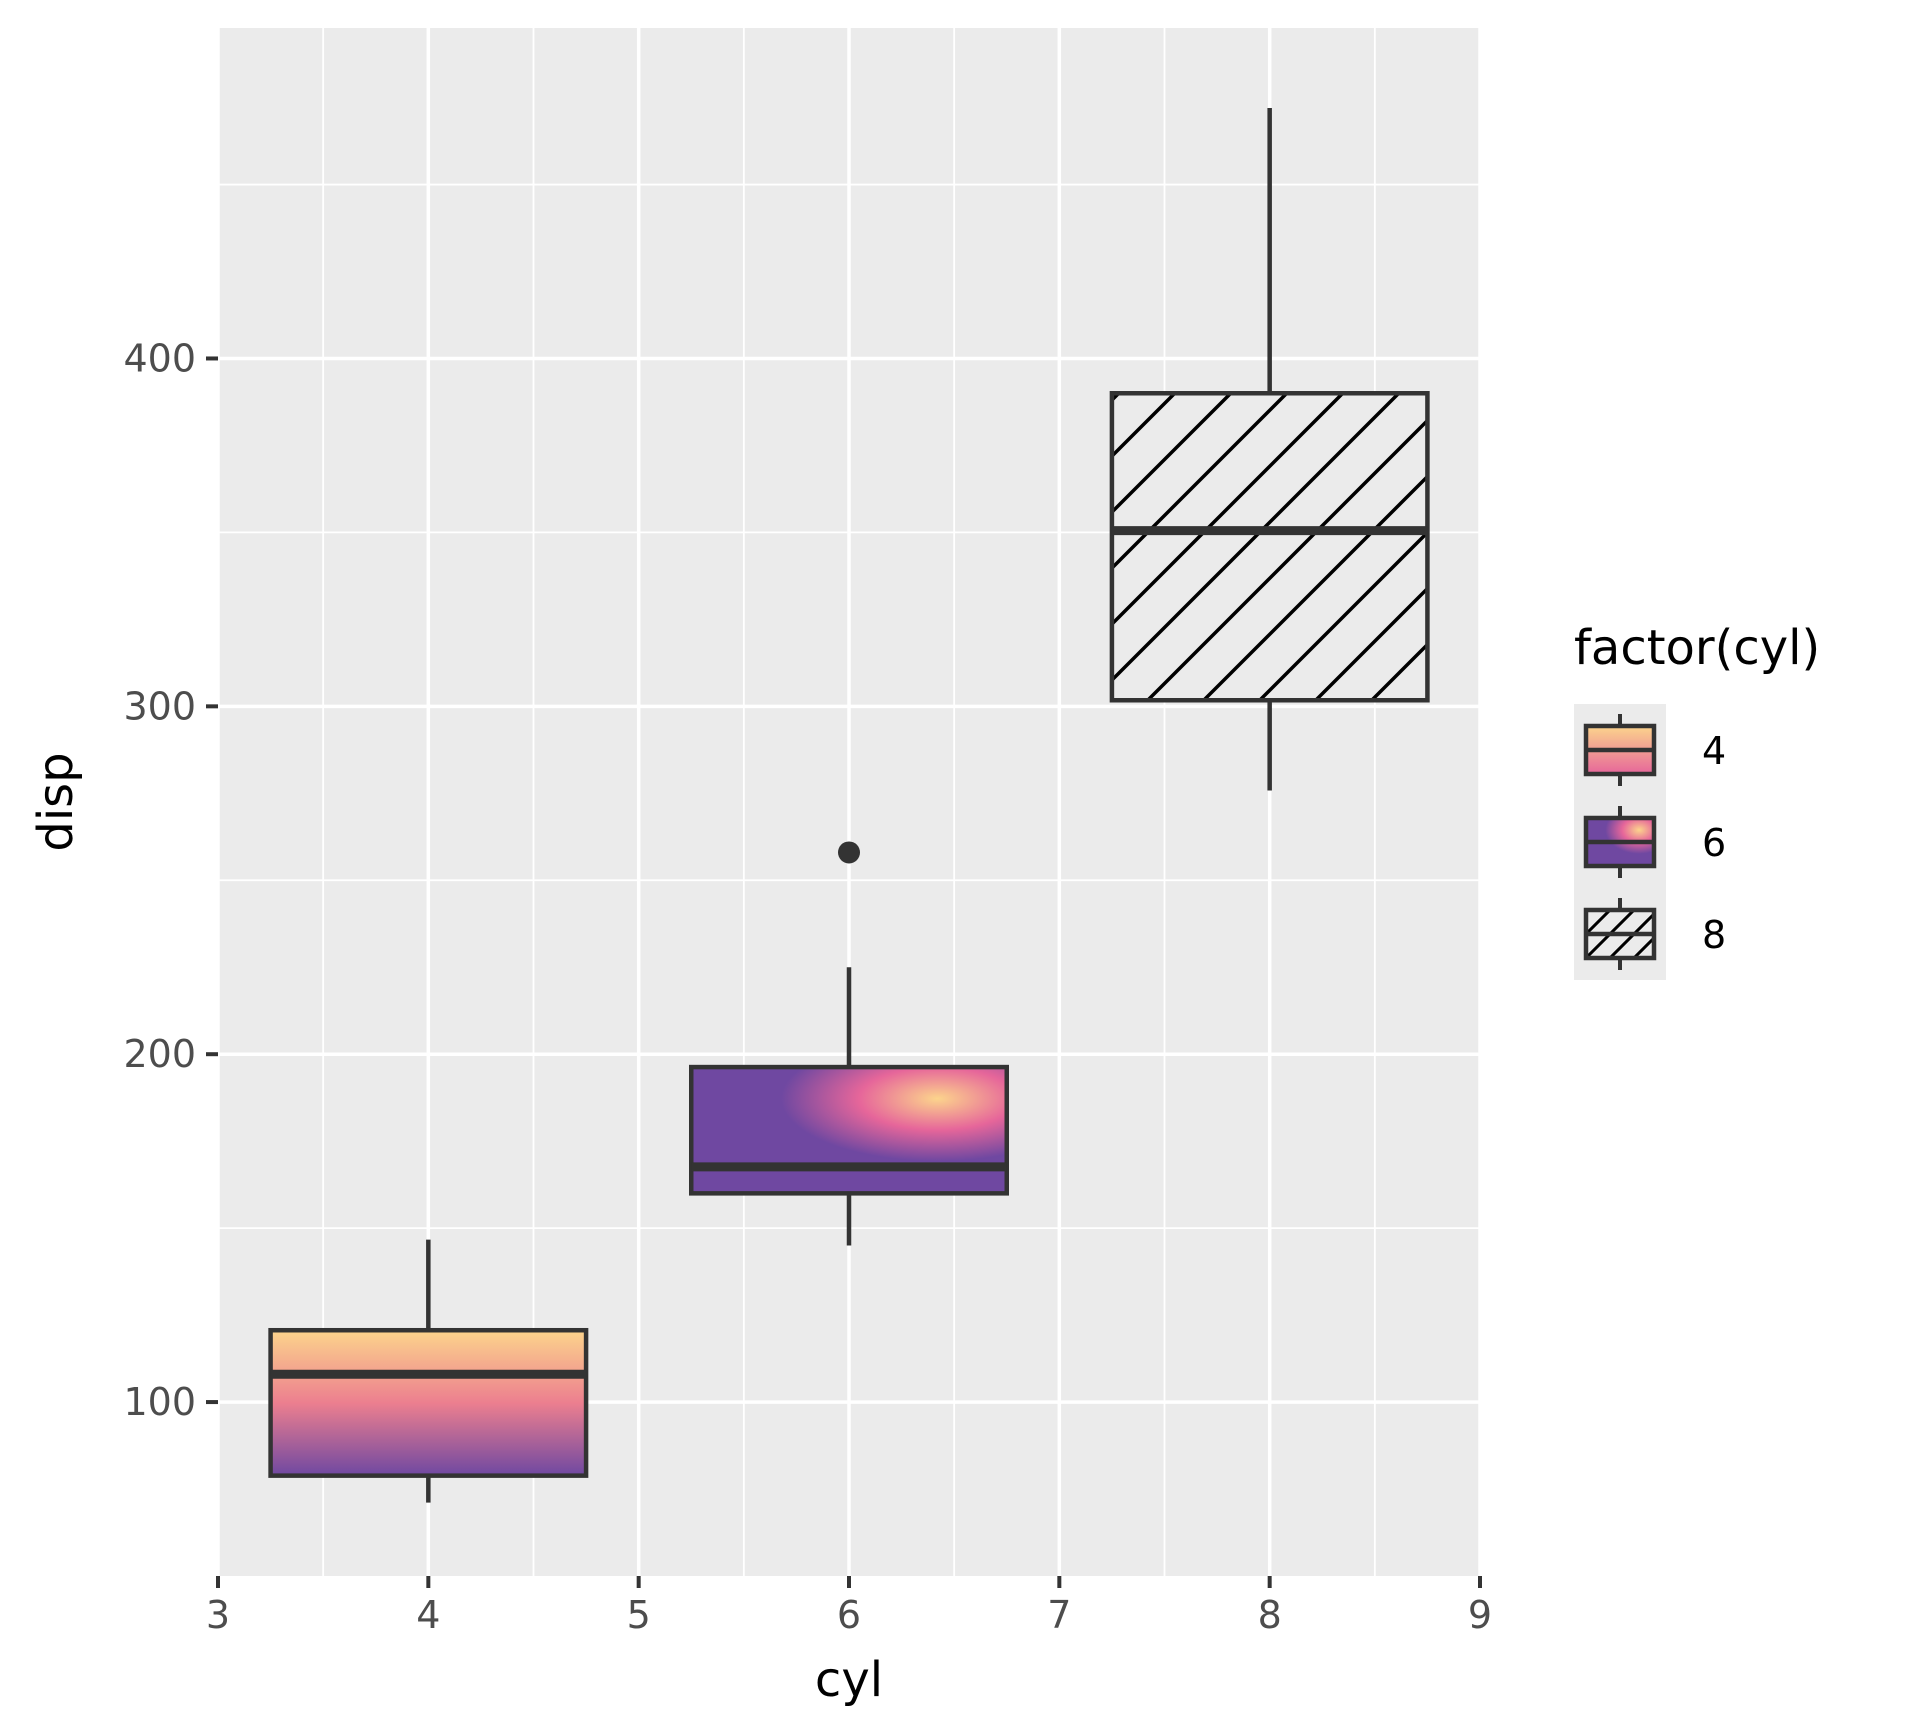 This screenshot has height=1733, width=1920. What do you see at coordinates (1714, 751) in the screenshot?
I see `legend-label: 4` at bounding box center [1714, 751].